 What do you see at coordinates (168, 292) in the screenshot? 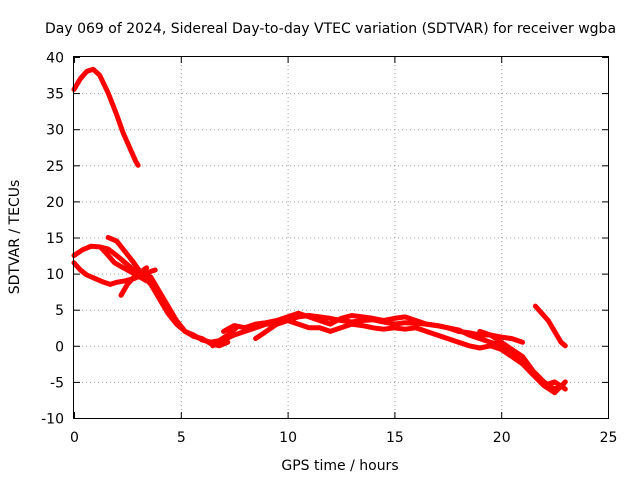
I see `series-pass-d` at bounding box center [168, 292].